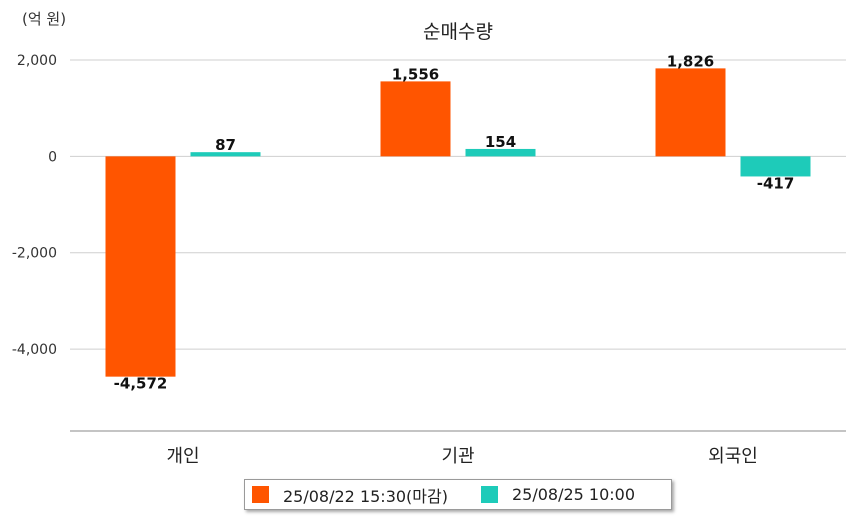 The width and height of the screenshot is (854, 520). Describe the element at coordinates (415, 74) in the screenshot. I see `data-label-series-1-2: 1,556` at that location.